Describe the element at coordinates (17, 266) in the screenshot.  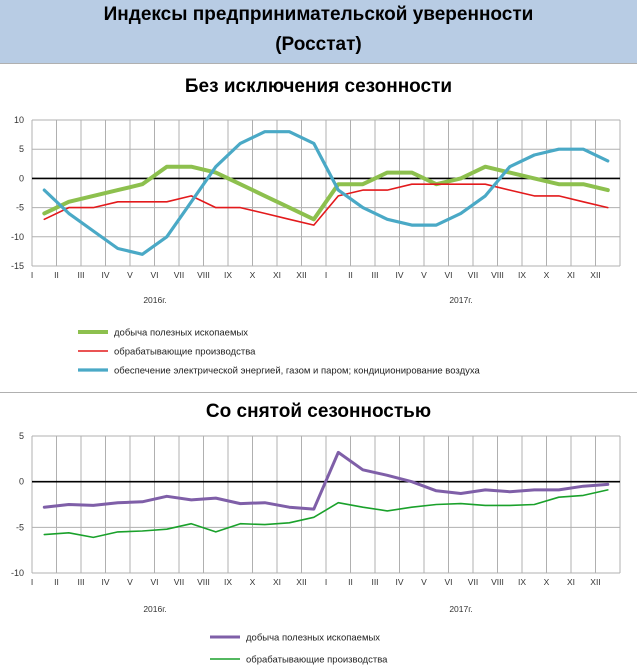
I see `y-tick-label: -15` at that location.